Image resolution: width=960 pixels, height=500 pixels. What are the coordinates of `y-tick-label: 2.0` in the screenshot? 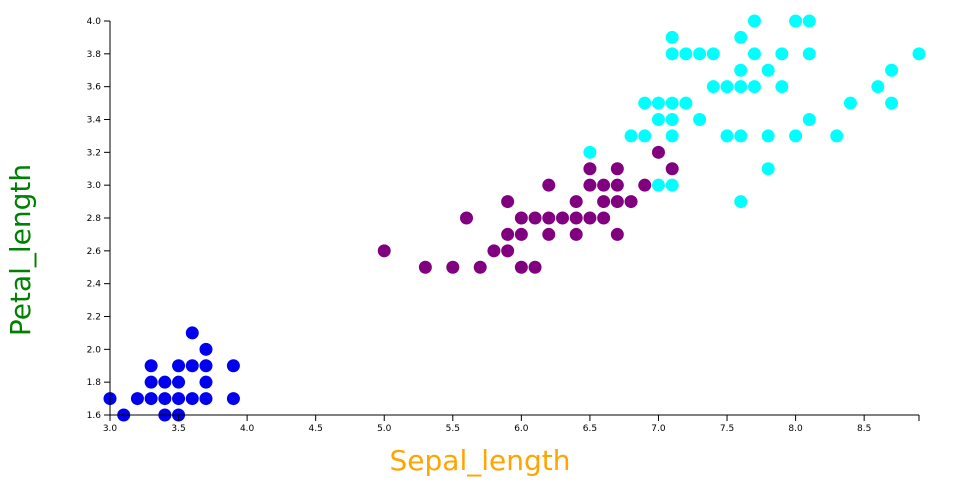 It's located at (94, 350).